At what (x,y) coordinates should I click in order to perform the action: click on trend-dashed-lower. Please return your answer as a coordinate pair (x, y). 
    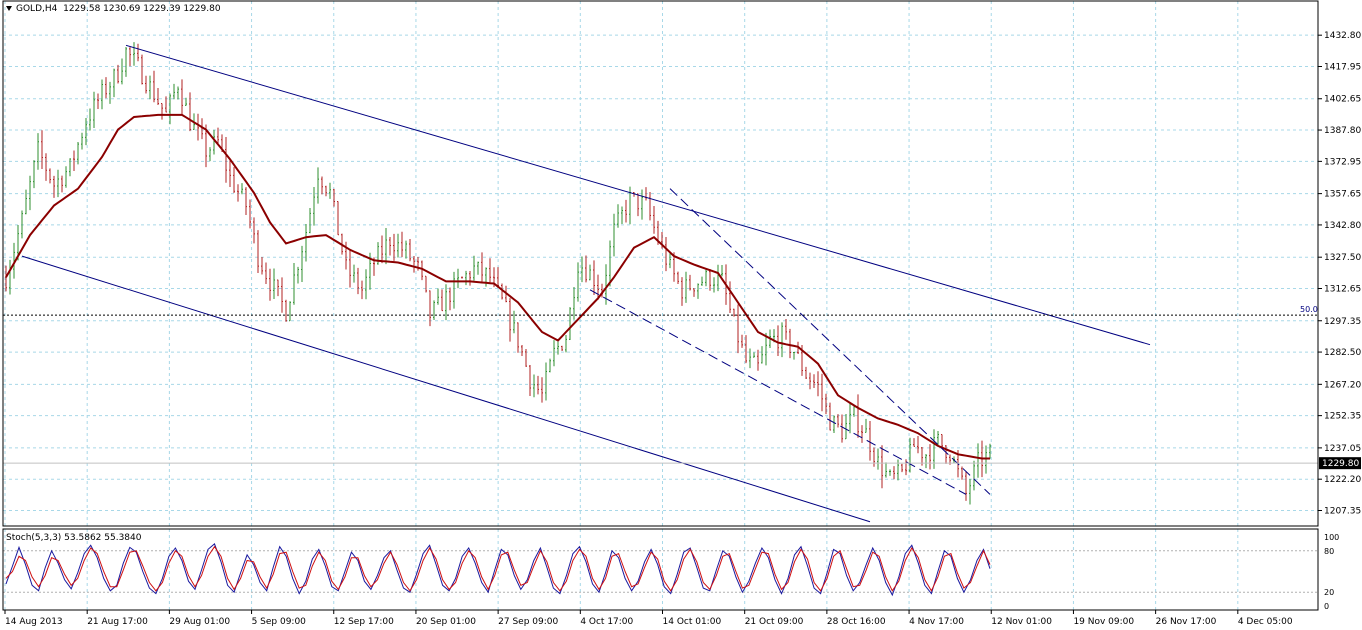
    Looking at the image, I should click on (778, 392).